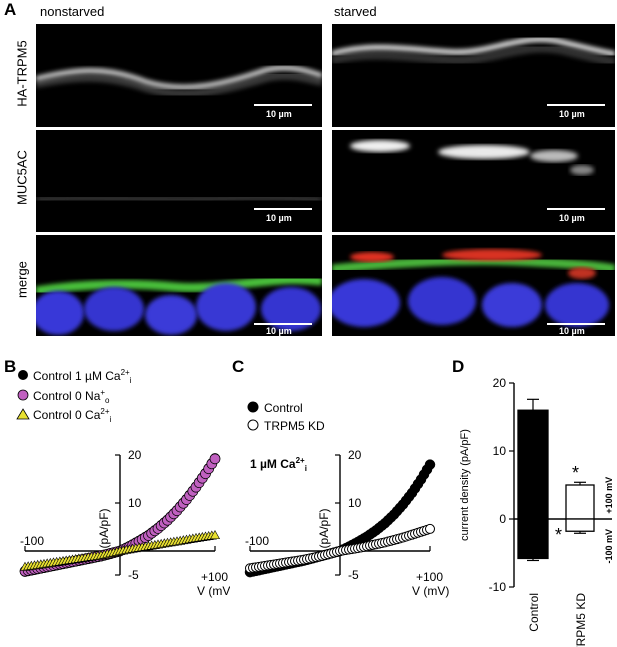 The width and height of the screenshot is (617, 647). What do you see at coordinates (473, 181) in the screenshot?
I see `micrograph-muc5ac-starved: 10 µm` at bounding box center [473, 181].